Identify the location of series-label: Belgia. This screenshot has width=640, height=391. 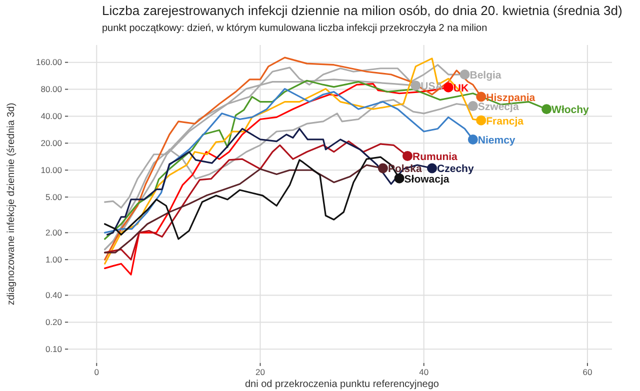
(486, 76).